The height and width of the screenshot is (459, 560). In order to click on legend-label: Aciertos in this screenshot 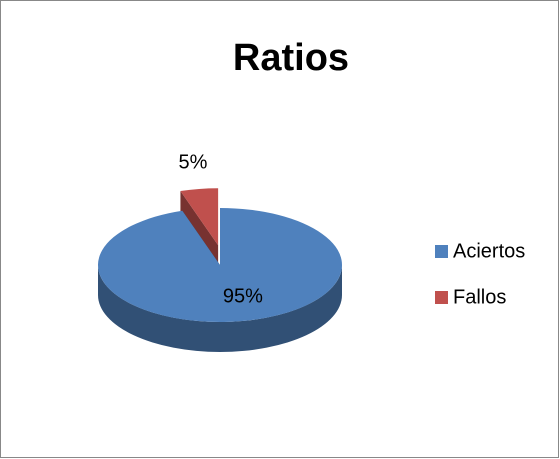, I will do `click(489, 251)`.